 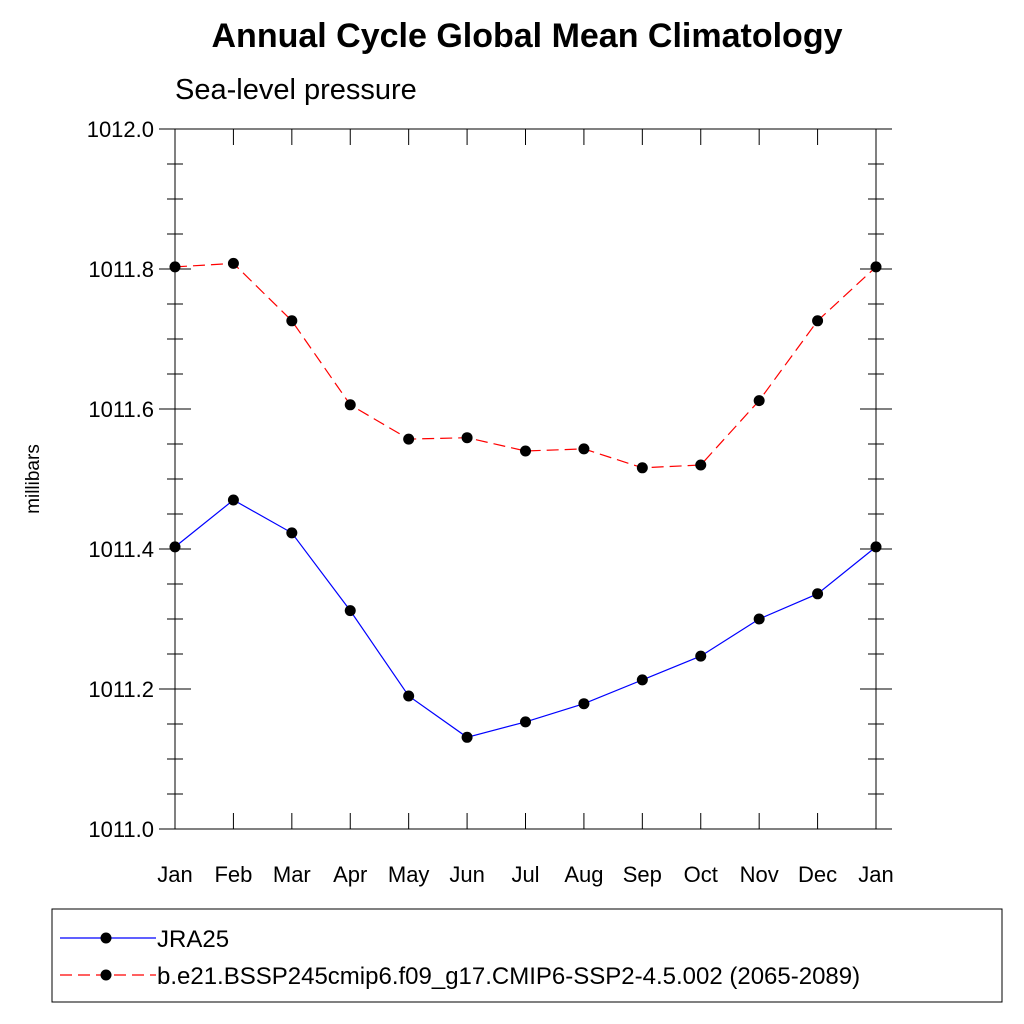 I want to click on chart-title: Annual Cycle Global Mean Climatology, so click(x=527, y=36).